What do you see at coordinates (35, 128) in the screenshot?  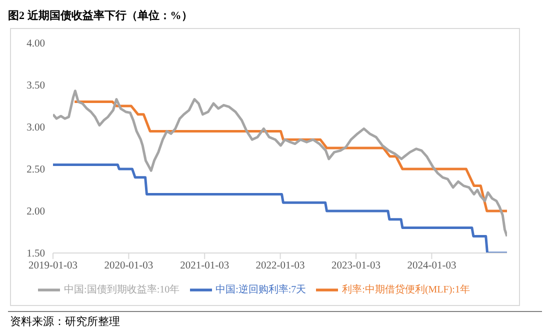 I see `y-tick-label: 3.00` at bounding box center [35, 128].